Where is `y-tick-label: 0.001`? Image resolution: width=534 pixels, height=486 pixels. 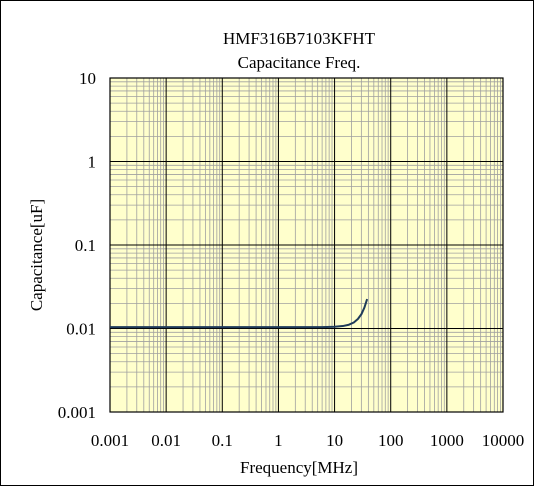 y-tick-label: 0.001 is located at coordinates (77, 412).